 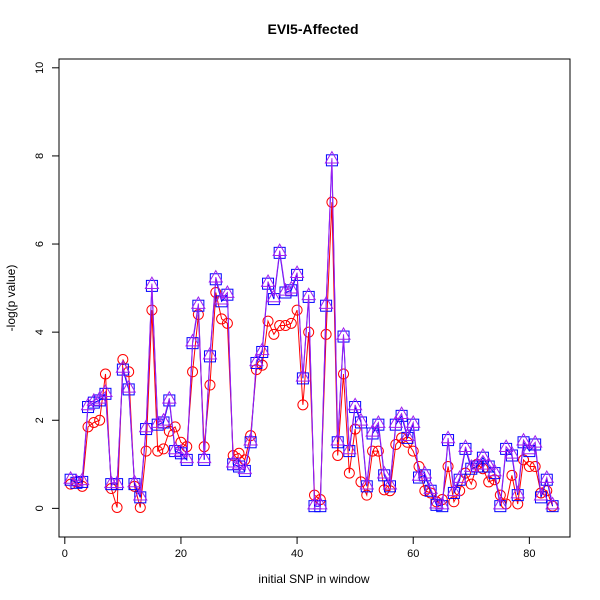 What do you see at coordinates (40, 420) in the screenshot?
I see `y-tick-label: 2` at bounding box center [40, 420].